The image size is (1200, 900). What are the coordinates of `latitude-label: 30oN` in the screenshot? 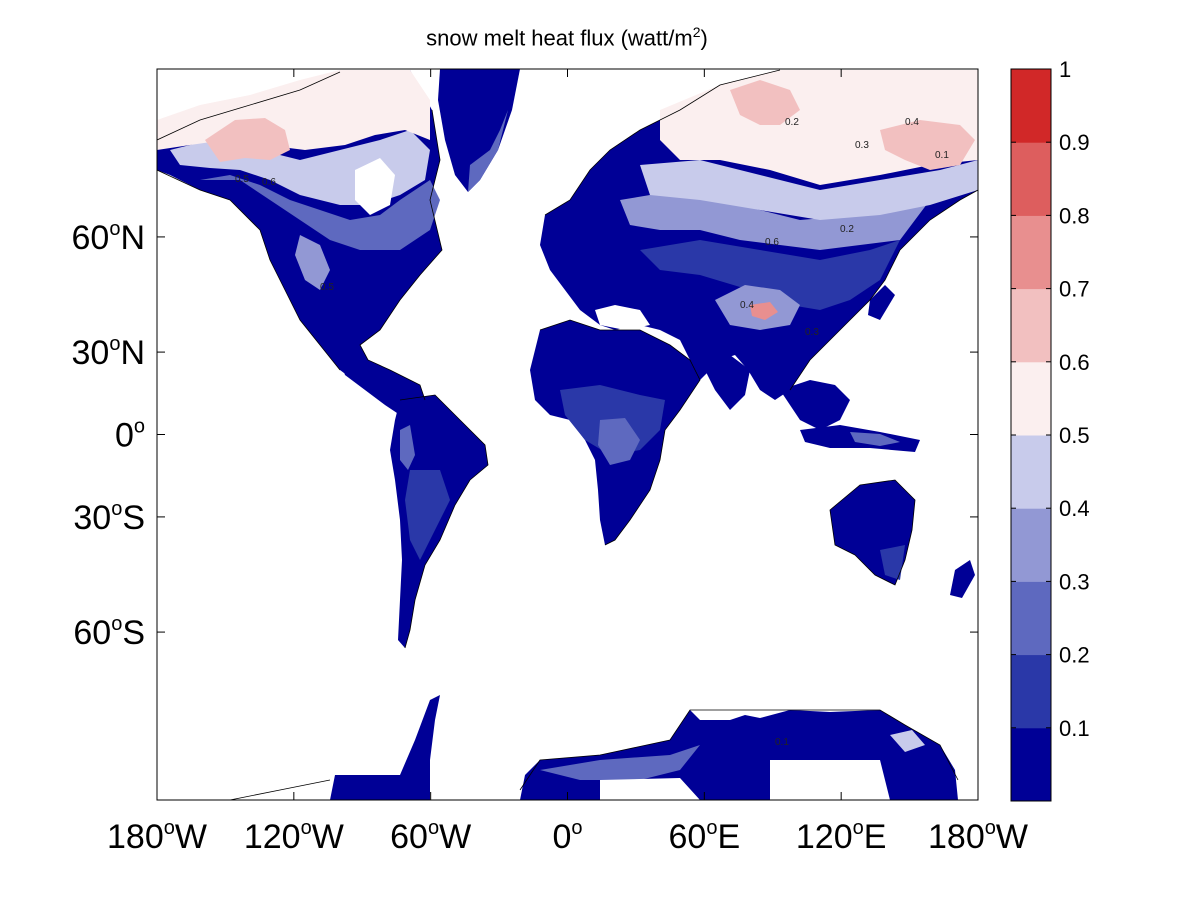 It's located at (108, 352).